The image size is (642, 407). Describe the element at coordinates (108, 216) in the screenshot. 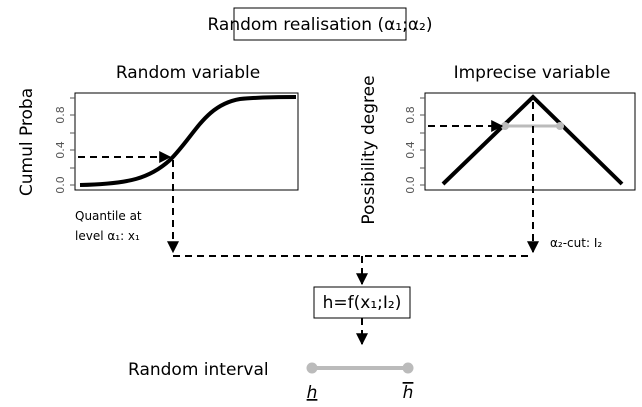

I see `quantile-label: Quantile at` at that location.